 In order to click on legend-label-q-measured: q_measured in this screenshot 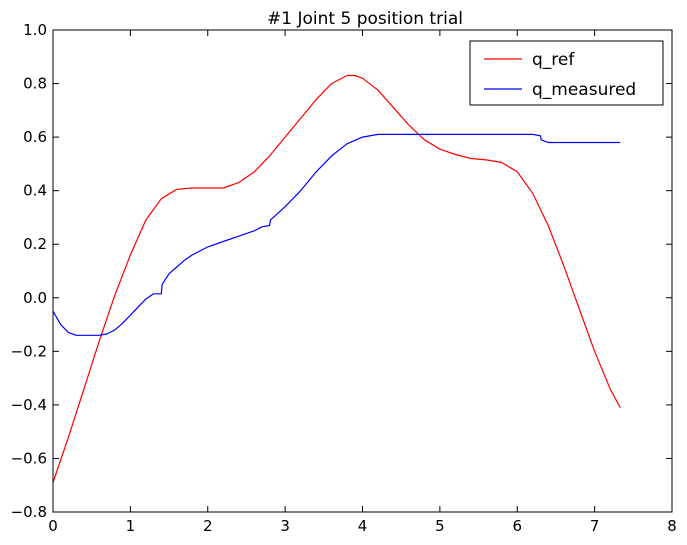, I will do `click(584, 90)`.